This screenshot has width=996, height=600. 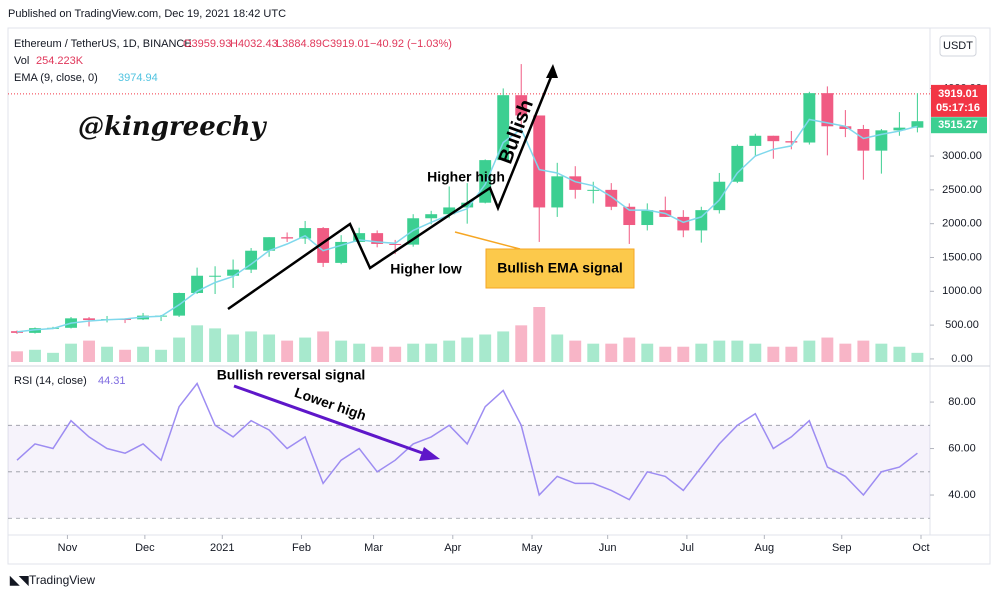 What do you see at coordinates (560, 268) in the screenshot?
I see `callout-box` at bounding box center [560, 268].